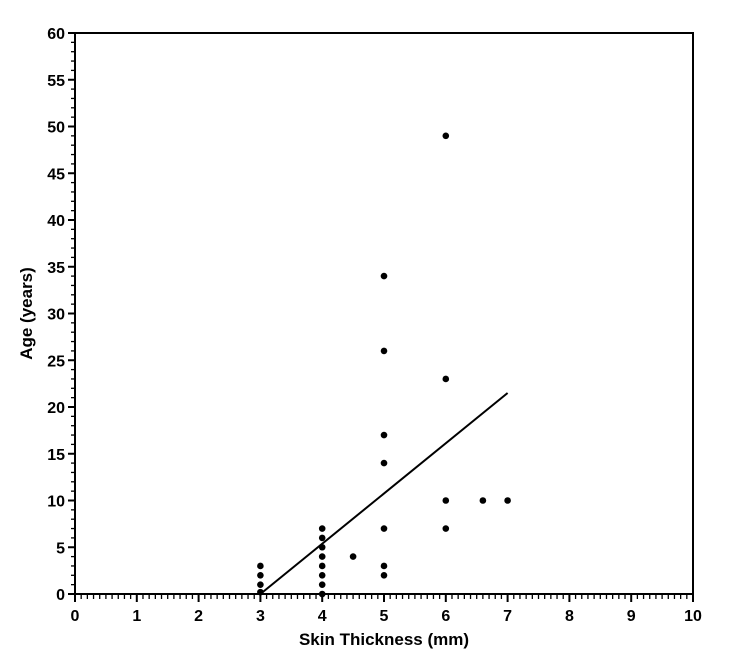  What do you see at coordinates (56, 81) in the screenshot?
I see `y-tick-label: 55` at bounding box center [56, 81].